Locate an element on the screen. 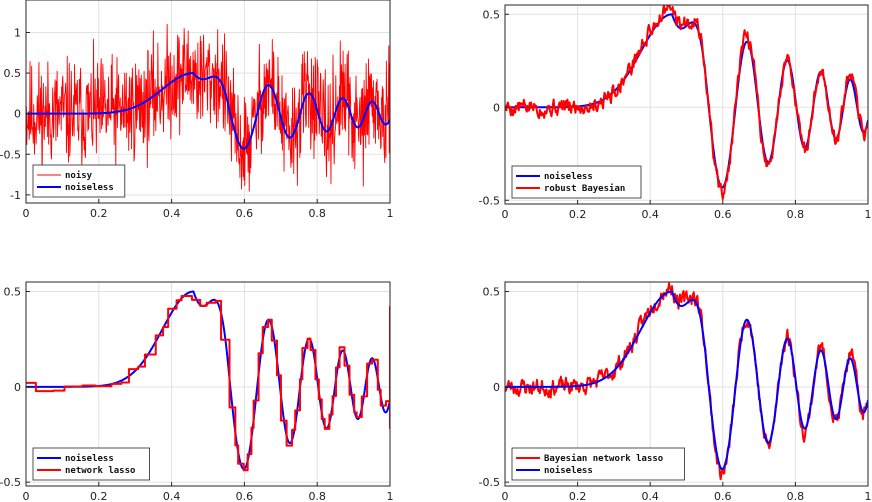 Image resolution: width=872 pixels, height=502 pixels. series-line-noiseless is located at coordinates (208, 111).